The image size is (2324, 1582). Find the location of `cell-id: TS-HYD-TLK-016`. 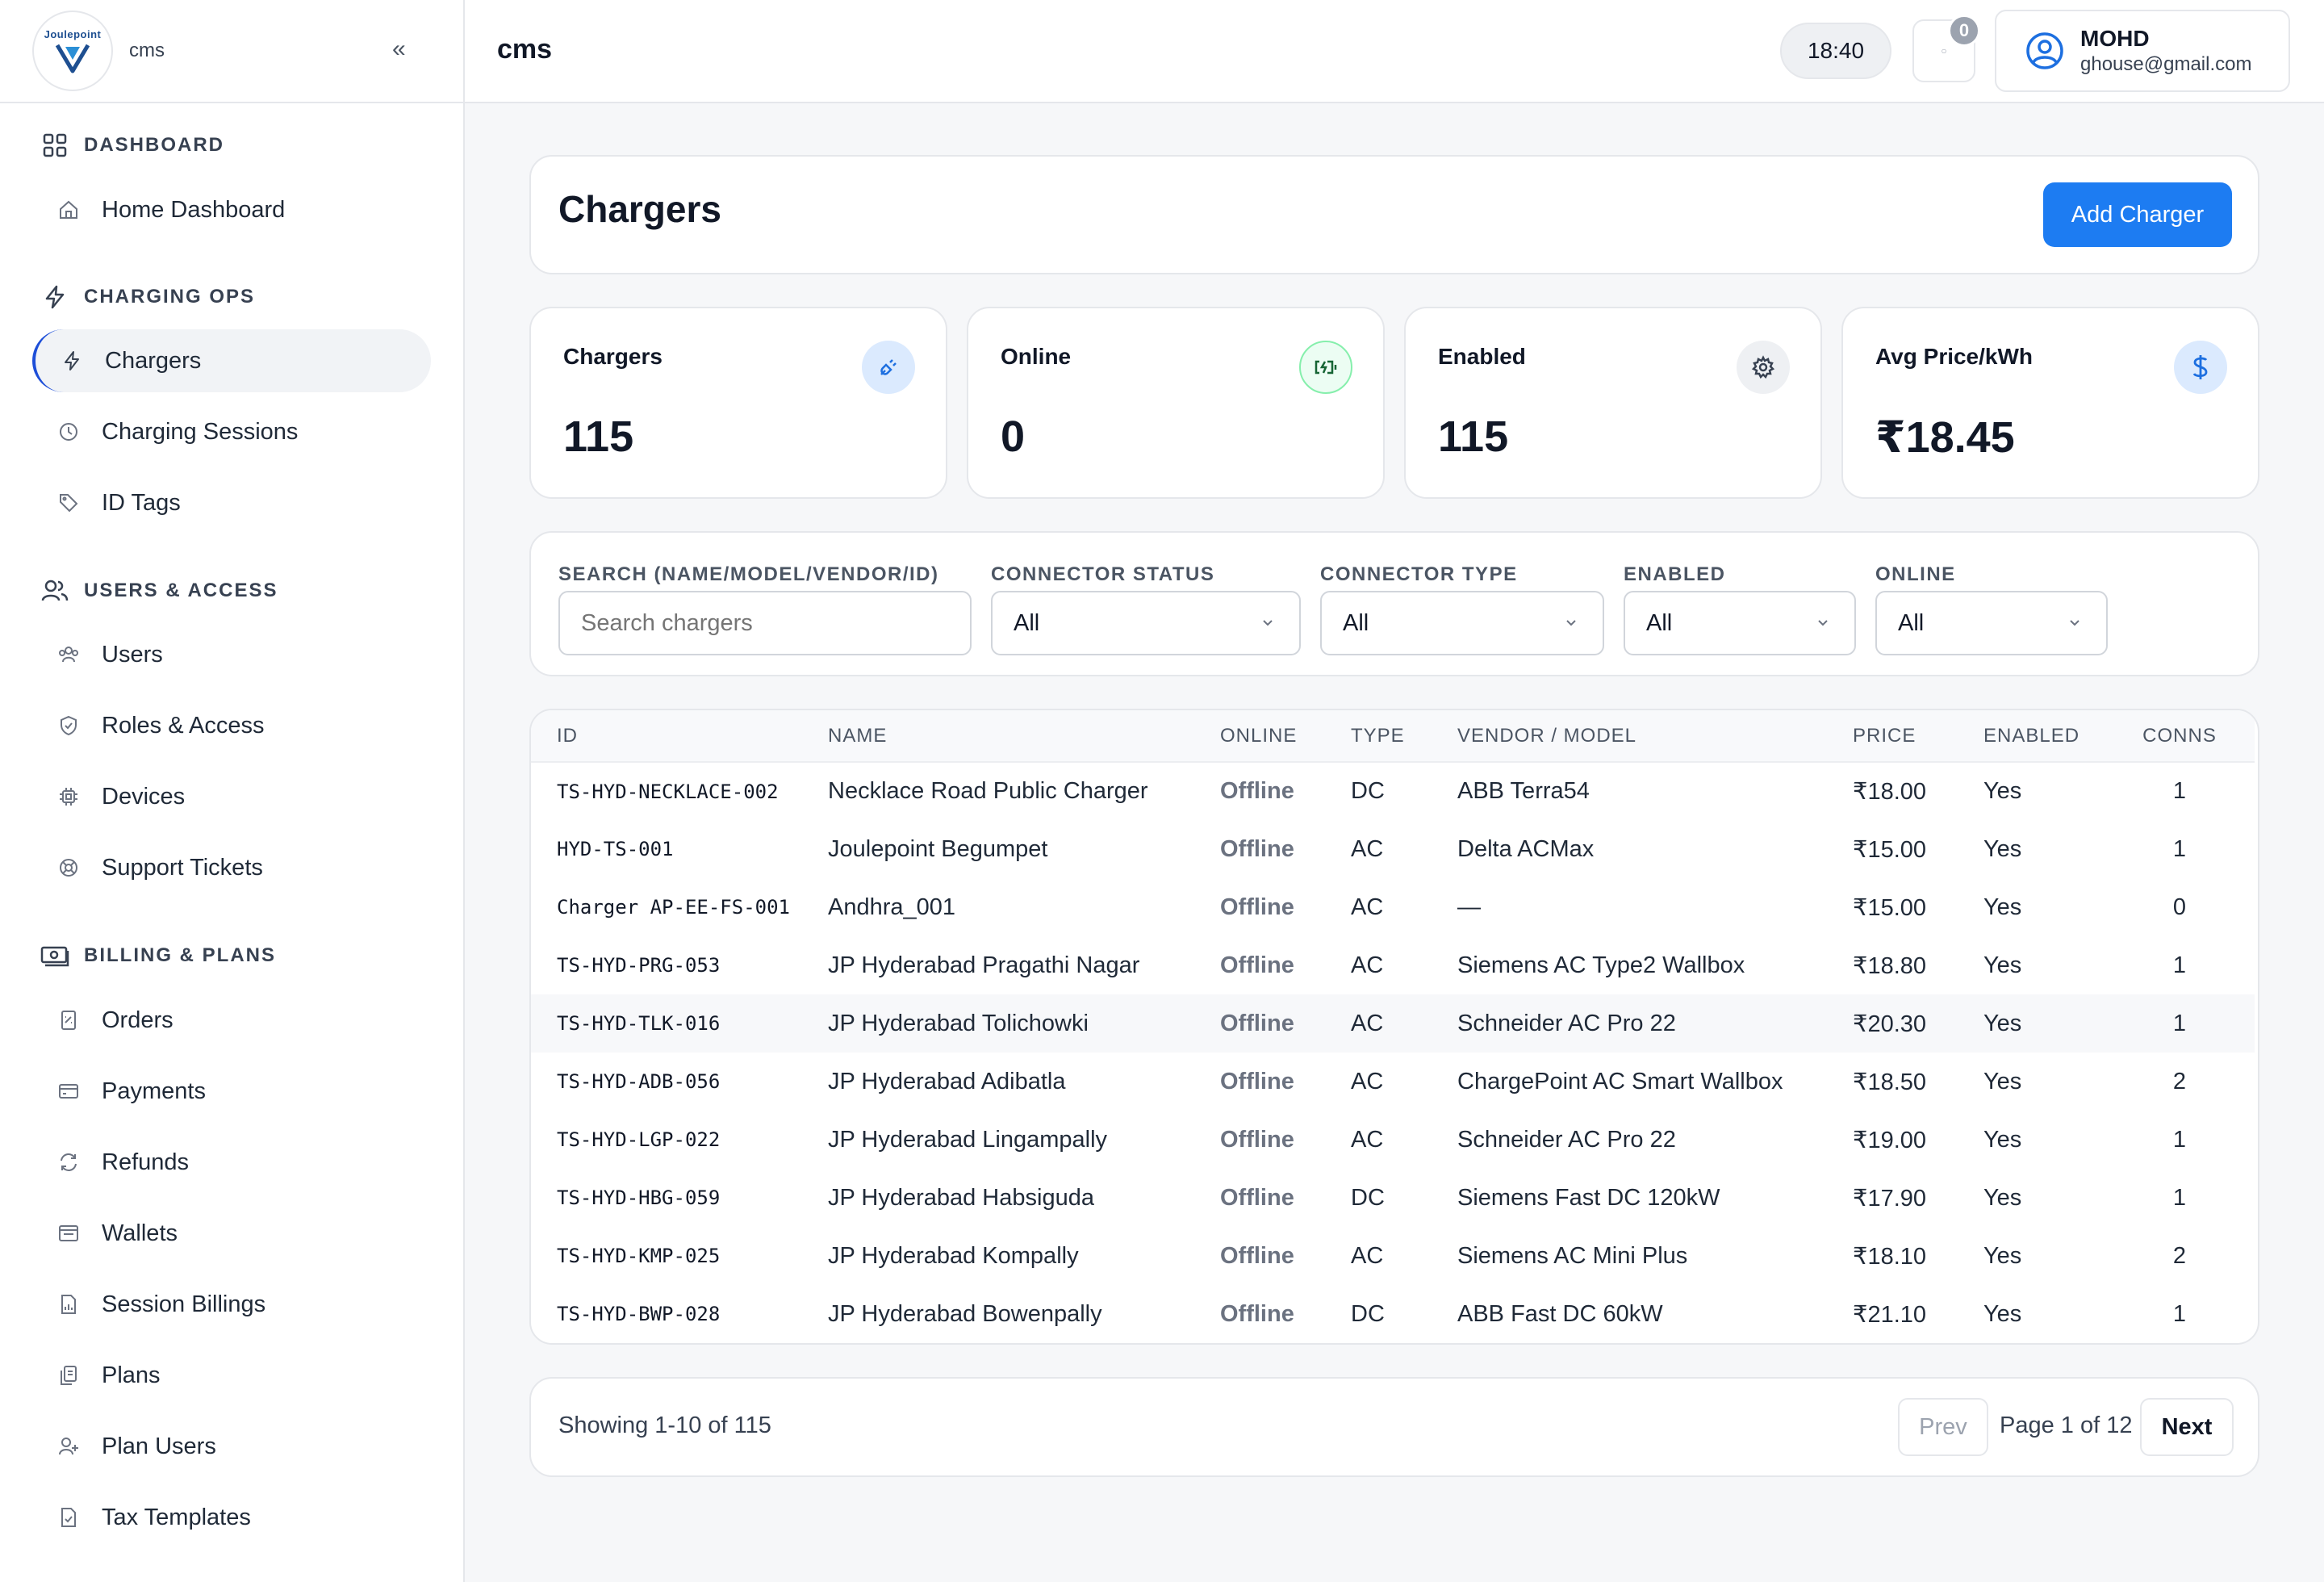

cell-id: TS-HYD-TLK-016 is located at coordinates (679, 1023).